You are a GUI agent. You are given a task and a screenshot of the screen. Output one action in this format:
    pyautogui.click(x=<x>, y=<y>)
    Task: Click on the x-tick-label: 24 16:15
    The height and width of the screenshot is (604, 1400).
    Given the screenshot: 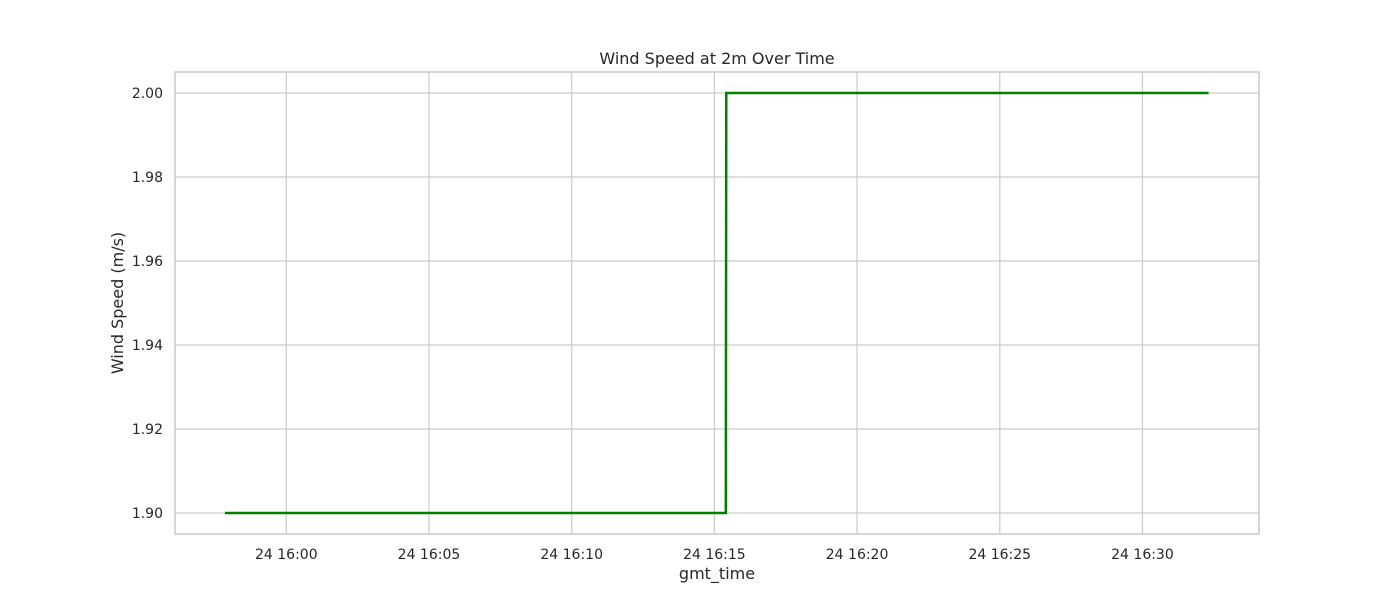 What is the action you would take?
    pyautogui.click(x=714, y=555)
    